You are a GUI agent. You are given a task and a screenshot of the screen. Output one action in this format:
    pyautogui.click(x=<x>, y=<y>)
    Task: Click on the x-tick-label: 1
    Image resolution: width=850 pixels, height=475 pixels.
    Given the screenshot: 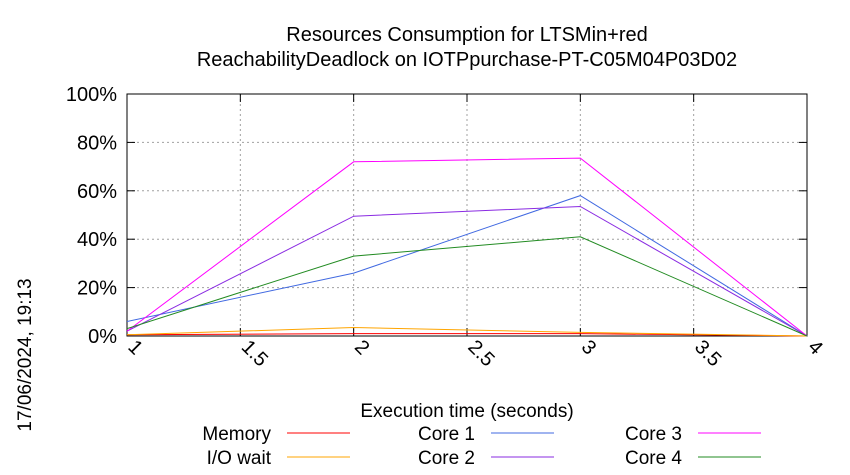 What is the action you would take?
    pyautogui.click(x=134, y=347)
    